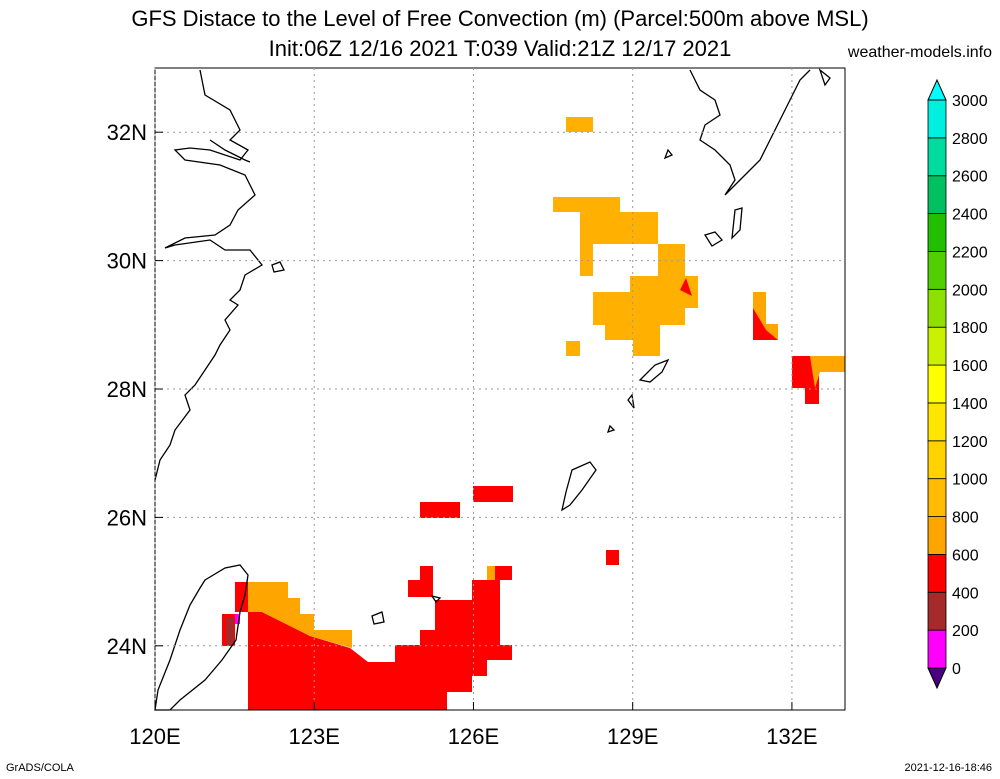 Image resolution: width=1000 pixels, height=779 pixels. What do you see at coordinates (127, 261) in the screenshot?
I see `y-tick-label: 30N` at bounding box center [127, 261].